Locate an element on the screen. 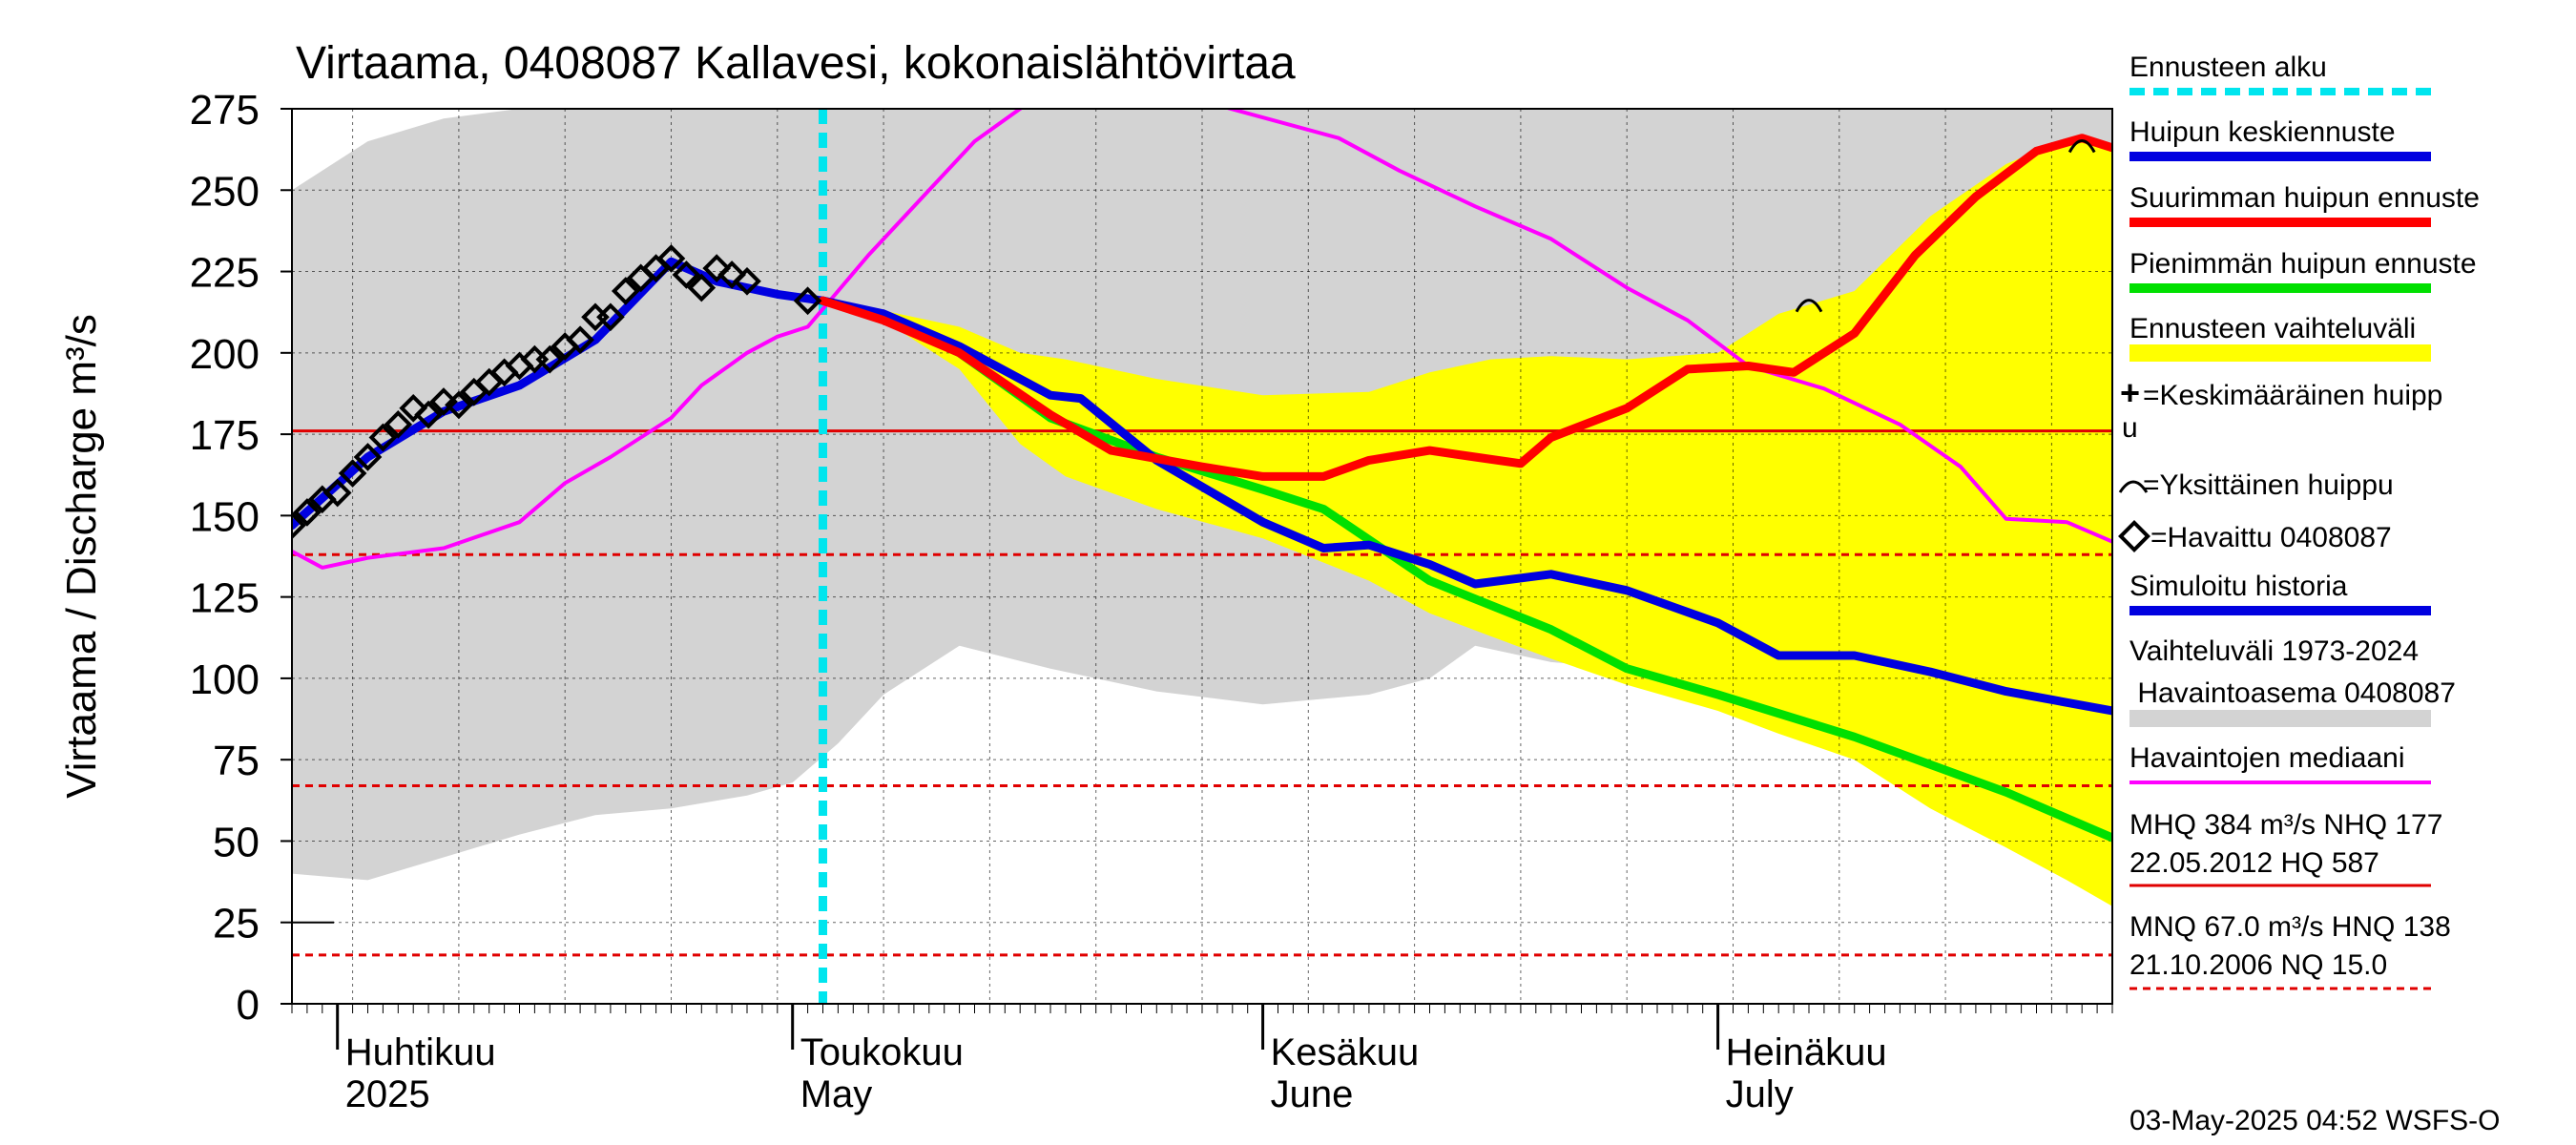  legend-mnq-label-cont: 21.10.2006 NQ 15.0 is located at coordinates (2258, 965).